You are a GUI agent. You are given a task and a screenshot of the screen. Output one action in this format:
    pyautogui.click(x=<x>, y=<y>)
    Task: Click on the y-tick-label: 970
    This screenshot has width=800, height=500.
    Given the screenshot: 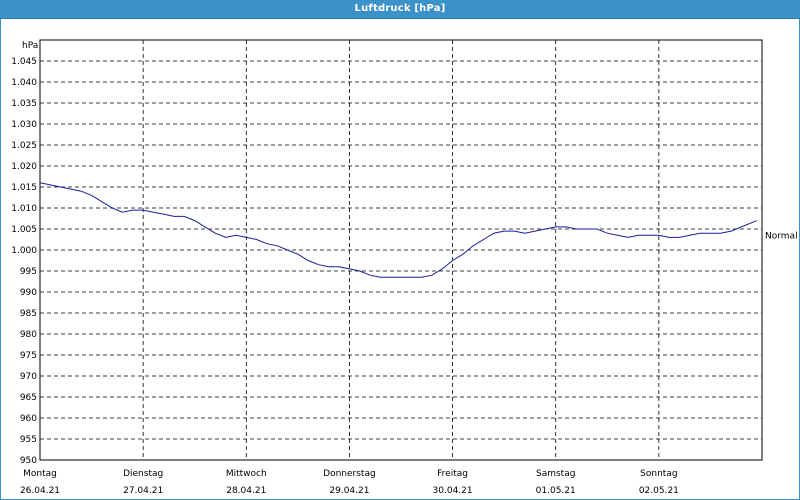 What is the action you would take?
    pyautogui.click(x=28, y=377)
    